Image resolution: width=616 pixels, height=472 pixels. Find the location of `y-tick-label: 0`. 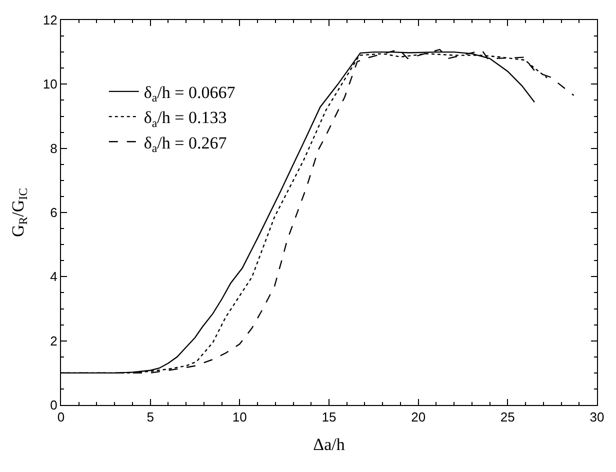

y-tick-label: 0 is located at coordinates (54, 405).